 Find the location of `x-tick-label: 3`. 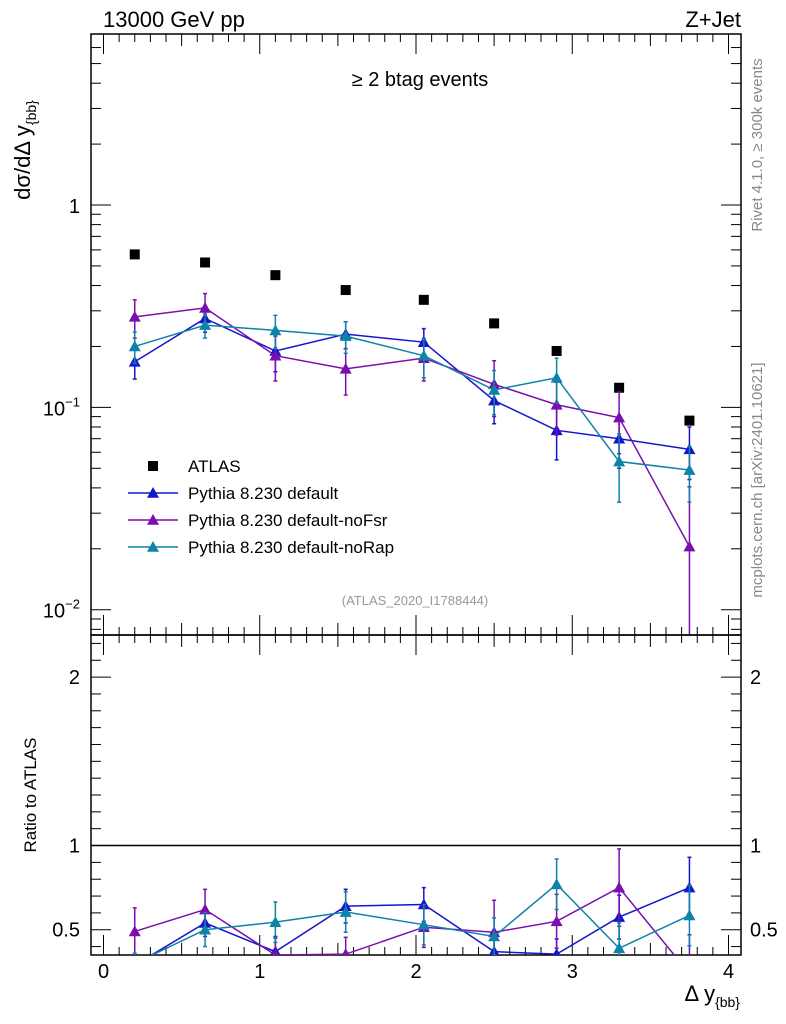

x-tick-label: 3 is located at coordinates (572, 972).